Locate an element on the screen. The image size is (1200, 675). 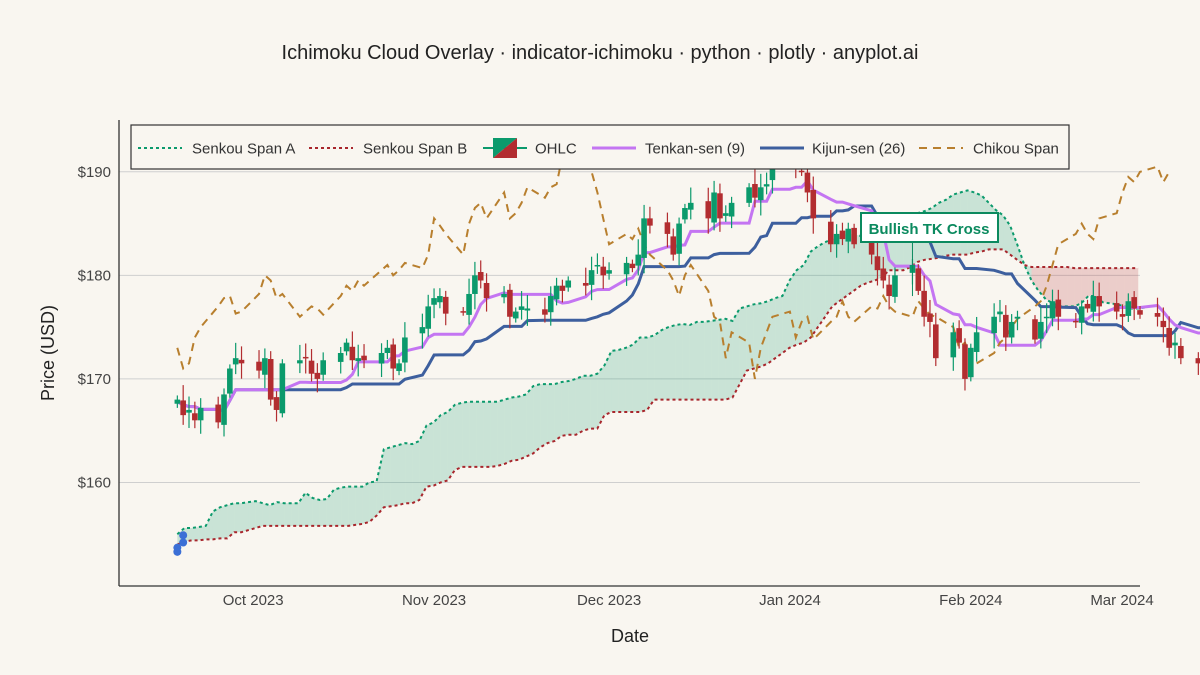
legend-item-senkou-a: Senkou Span A is located at coordinates (216, 149).